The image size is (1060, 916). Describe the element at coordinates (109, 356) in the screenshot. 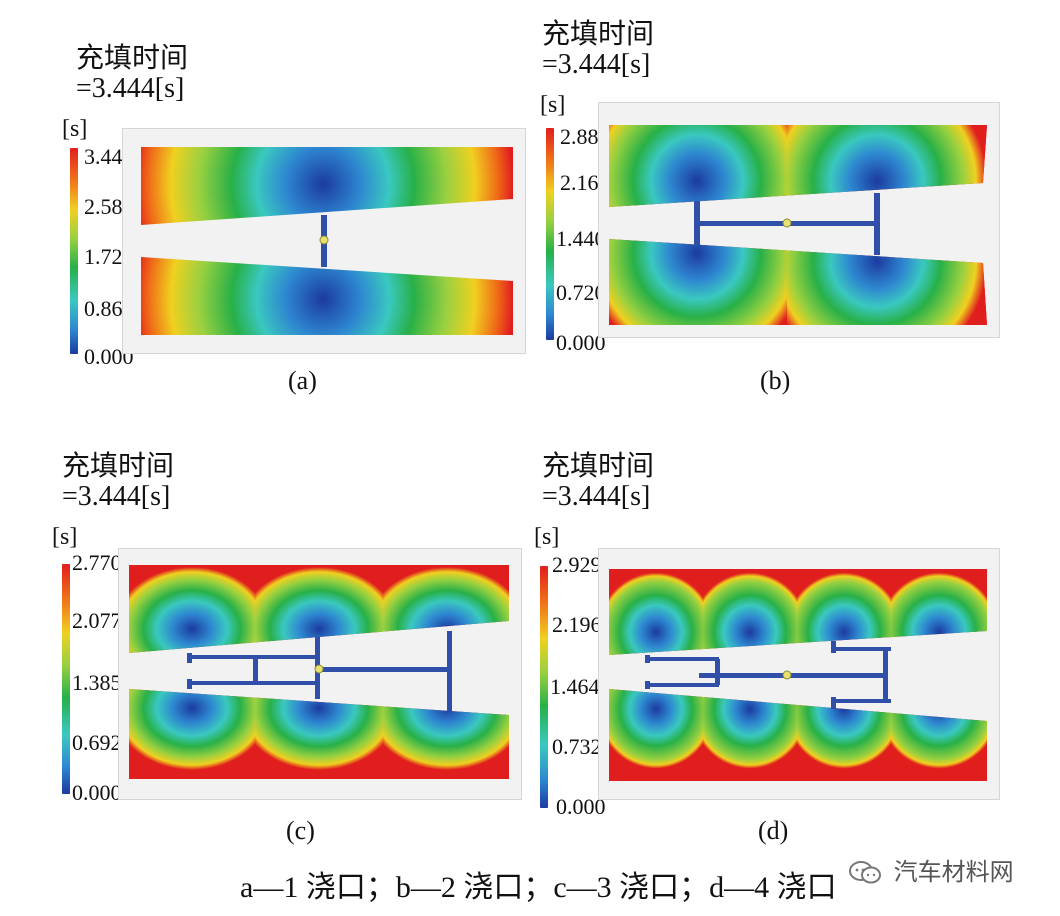

I see `panel-a-tick-min: 0.000` at that location.